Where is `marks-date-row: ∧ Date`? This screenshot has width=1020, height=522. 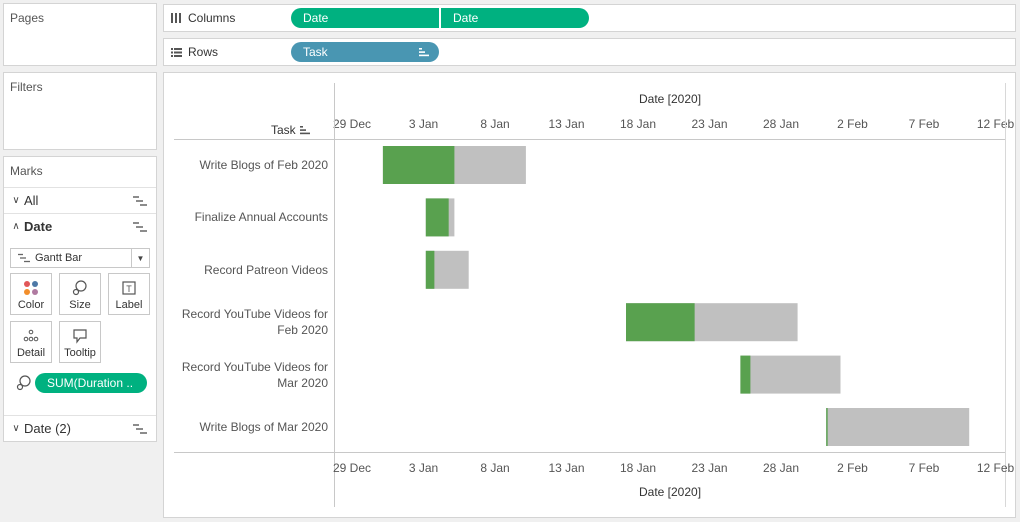
marks-date-row: ∧ Date is located at coordinates (80, 226).